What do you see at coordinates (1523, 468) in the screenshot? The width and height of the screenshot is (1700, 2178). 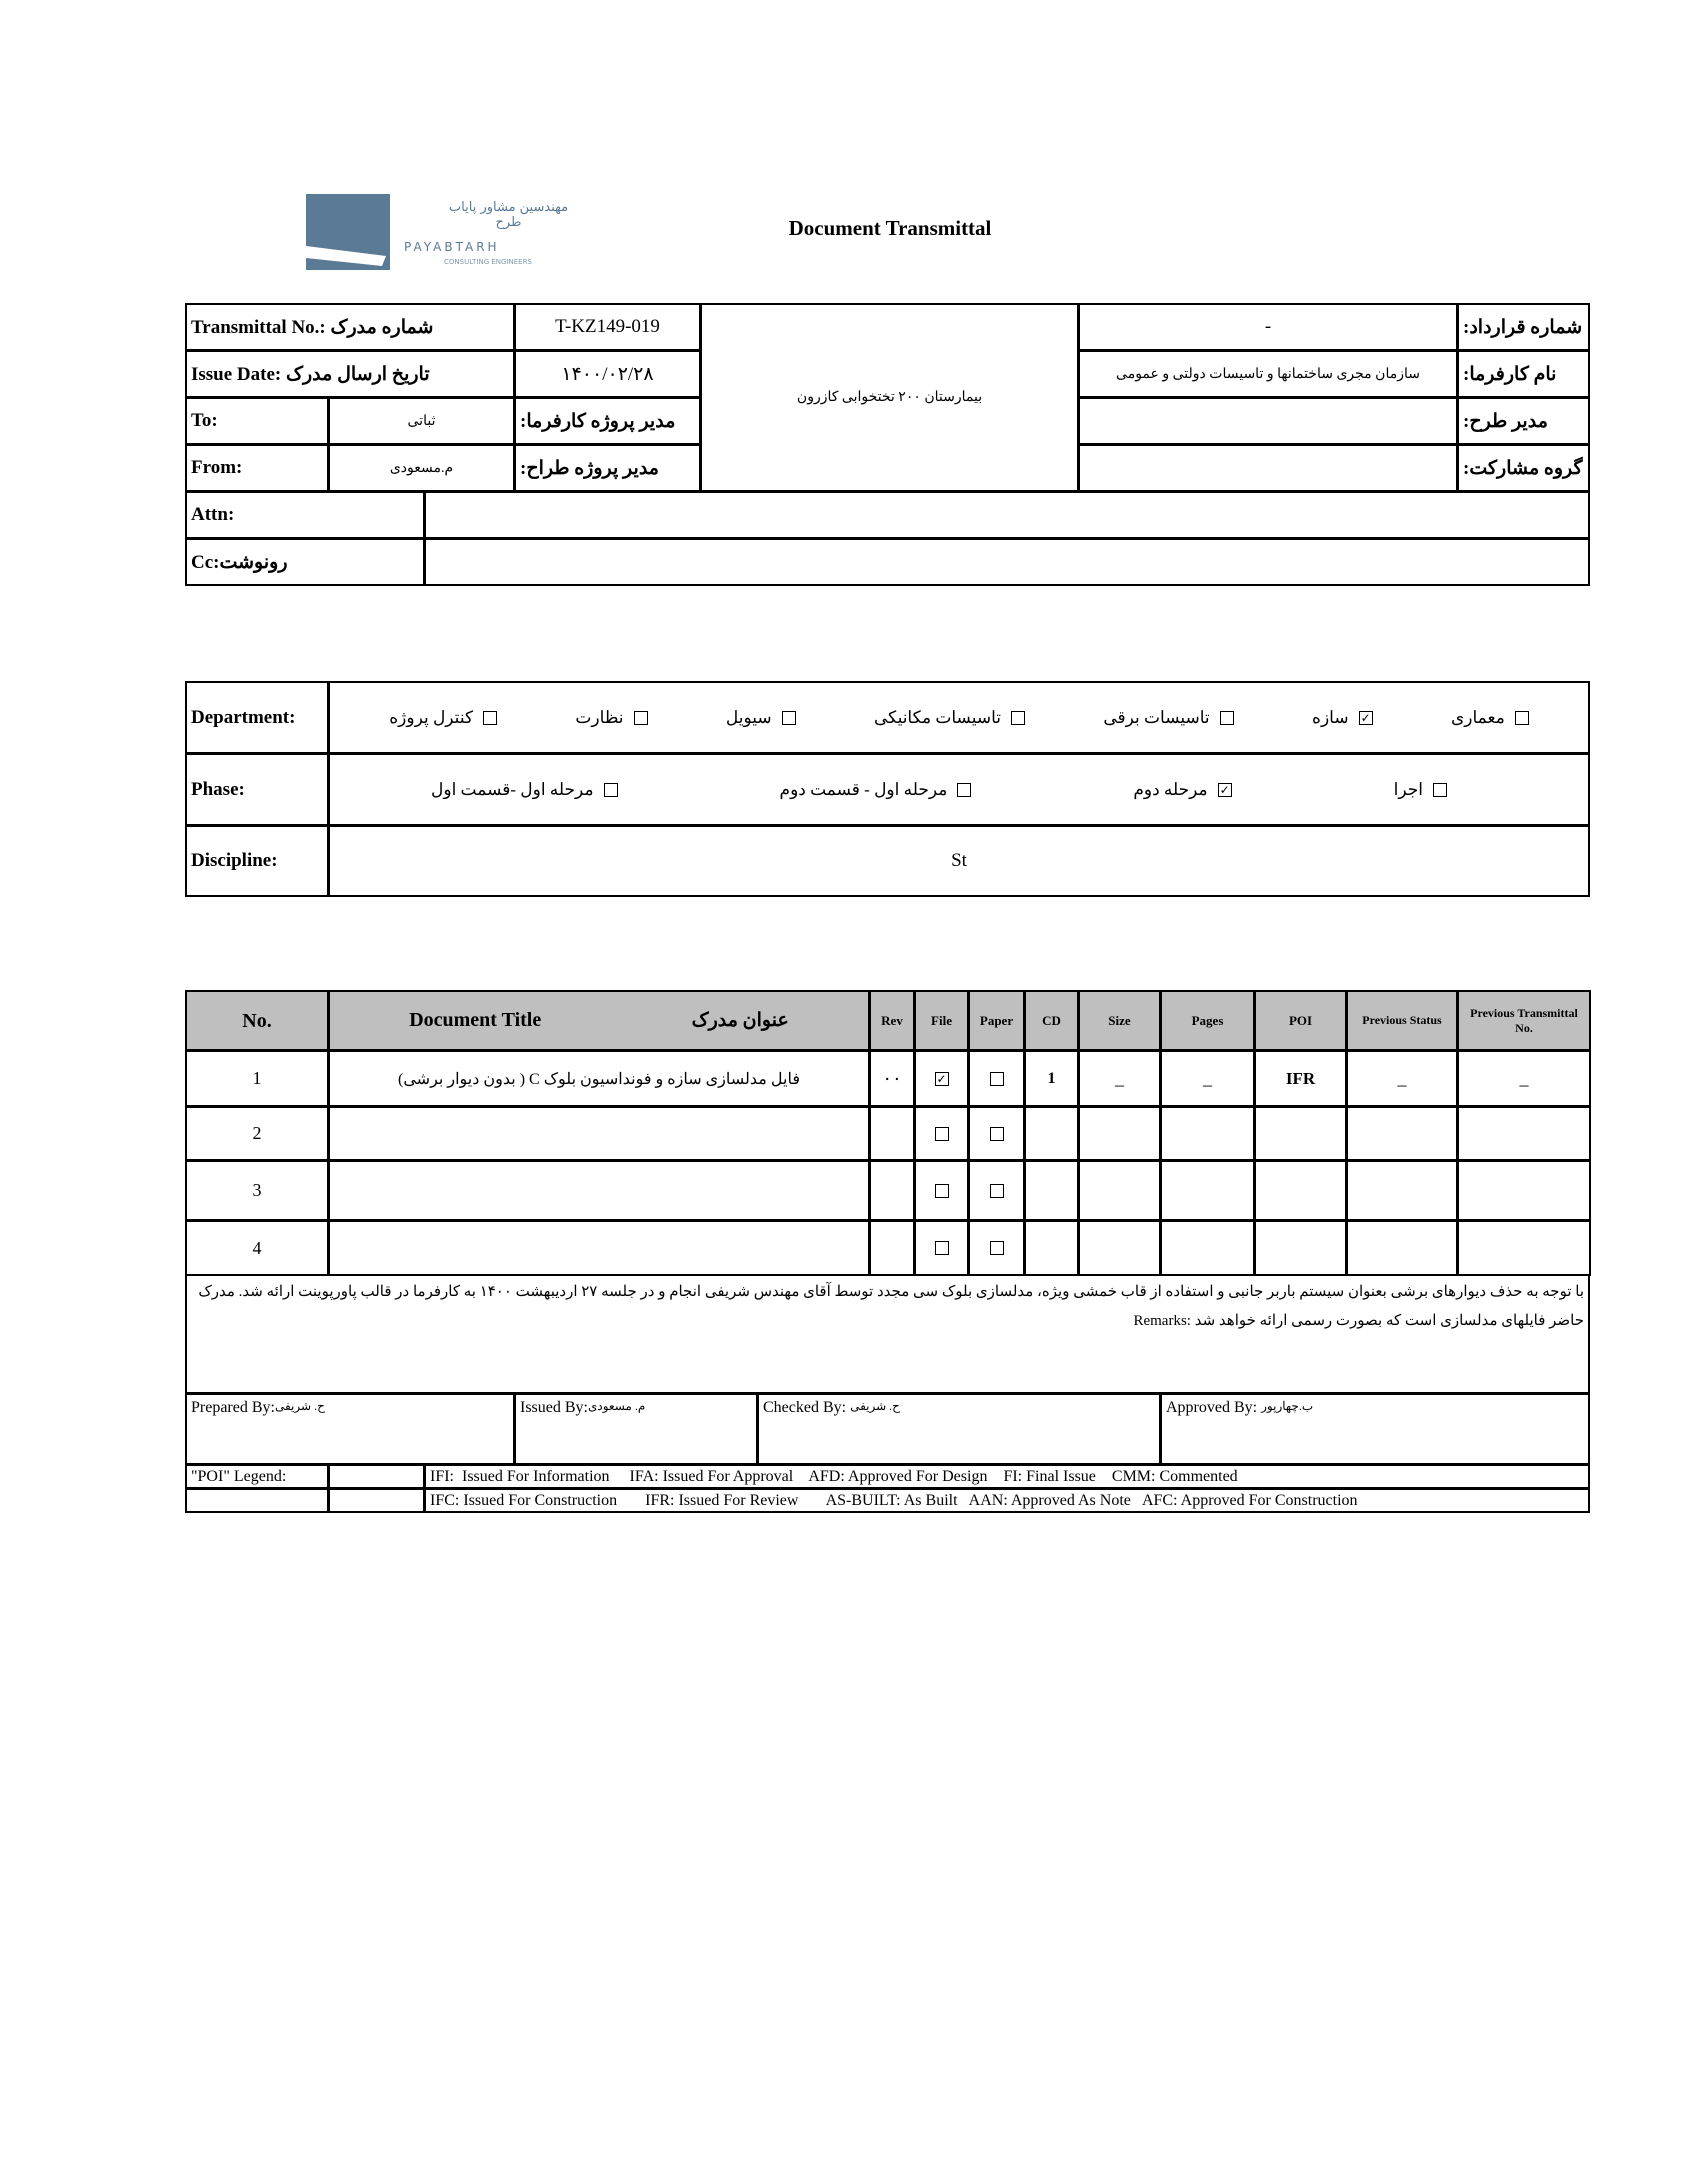 I see `partner-label: گروه مشارکت:` at bounding box center [1523, 468].